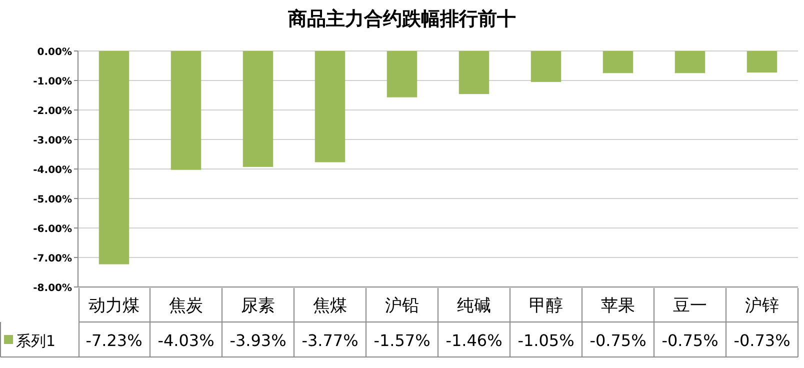 This screenshot has height=368, width=804. What do you see at coordinates (690, 306) in the screenshot?
I see `x-tick-label: 豆一` at bounding box center [690, 306].